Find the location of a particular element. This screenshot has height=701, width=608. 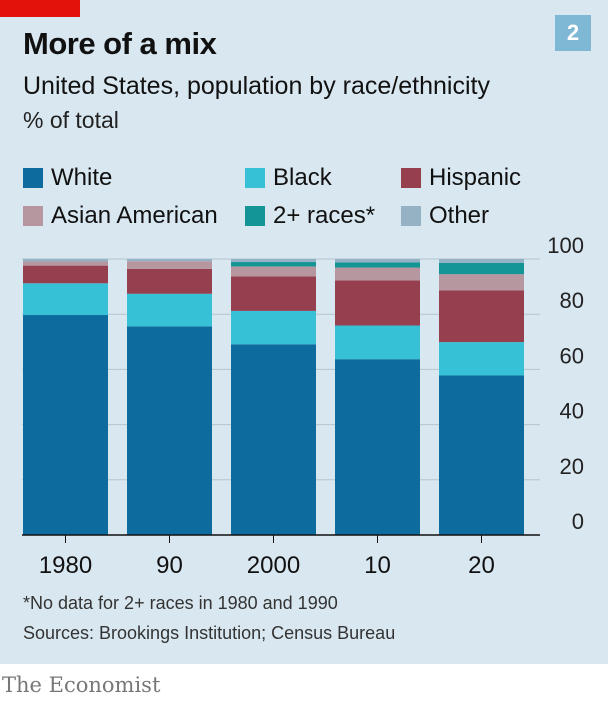

legend-item-black: Black is located at coordinates (288, 178).